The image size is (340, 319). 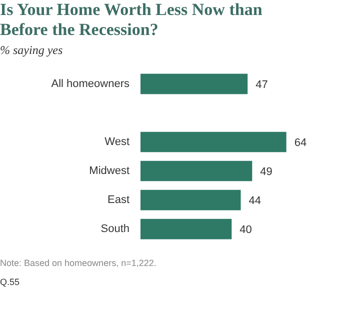 I want to click on data-label: 49, so click(x=266, y=172).